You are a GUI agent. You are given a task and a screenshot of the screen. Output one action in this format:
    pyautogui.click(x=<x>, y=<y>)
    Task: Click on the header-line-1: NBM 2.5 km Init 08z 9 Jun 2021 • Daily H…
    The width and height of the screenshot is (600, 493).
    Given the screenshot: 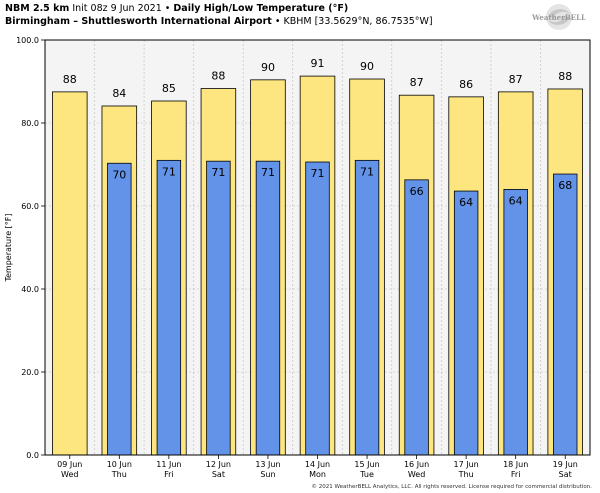 What is the action you would take?
    pyautogui.click(x=176, y=8)
    